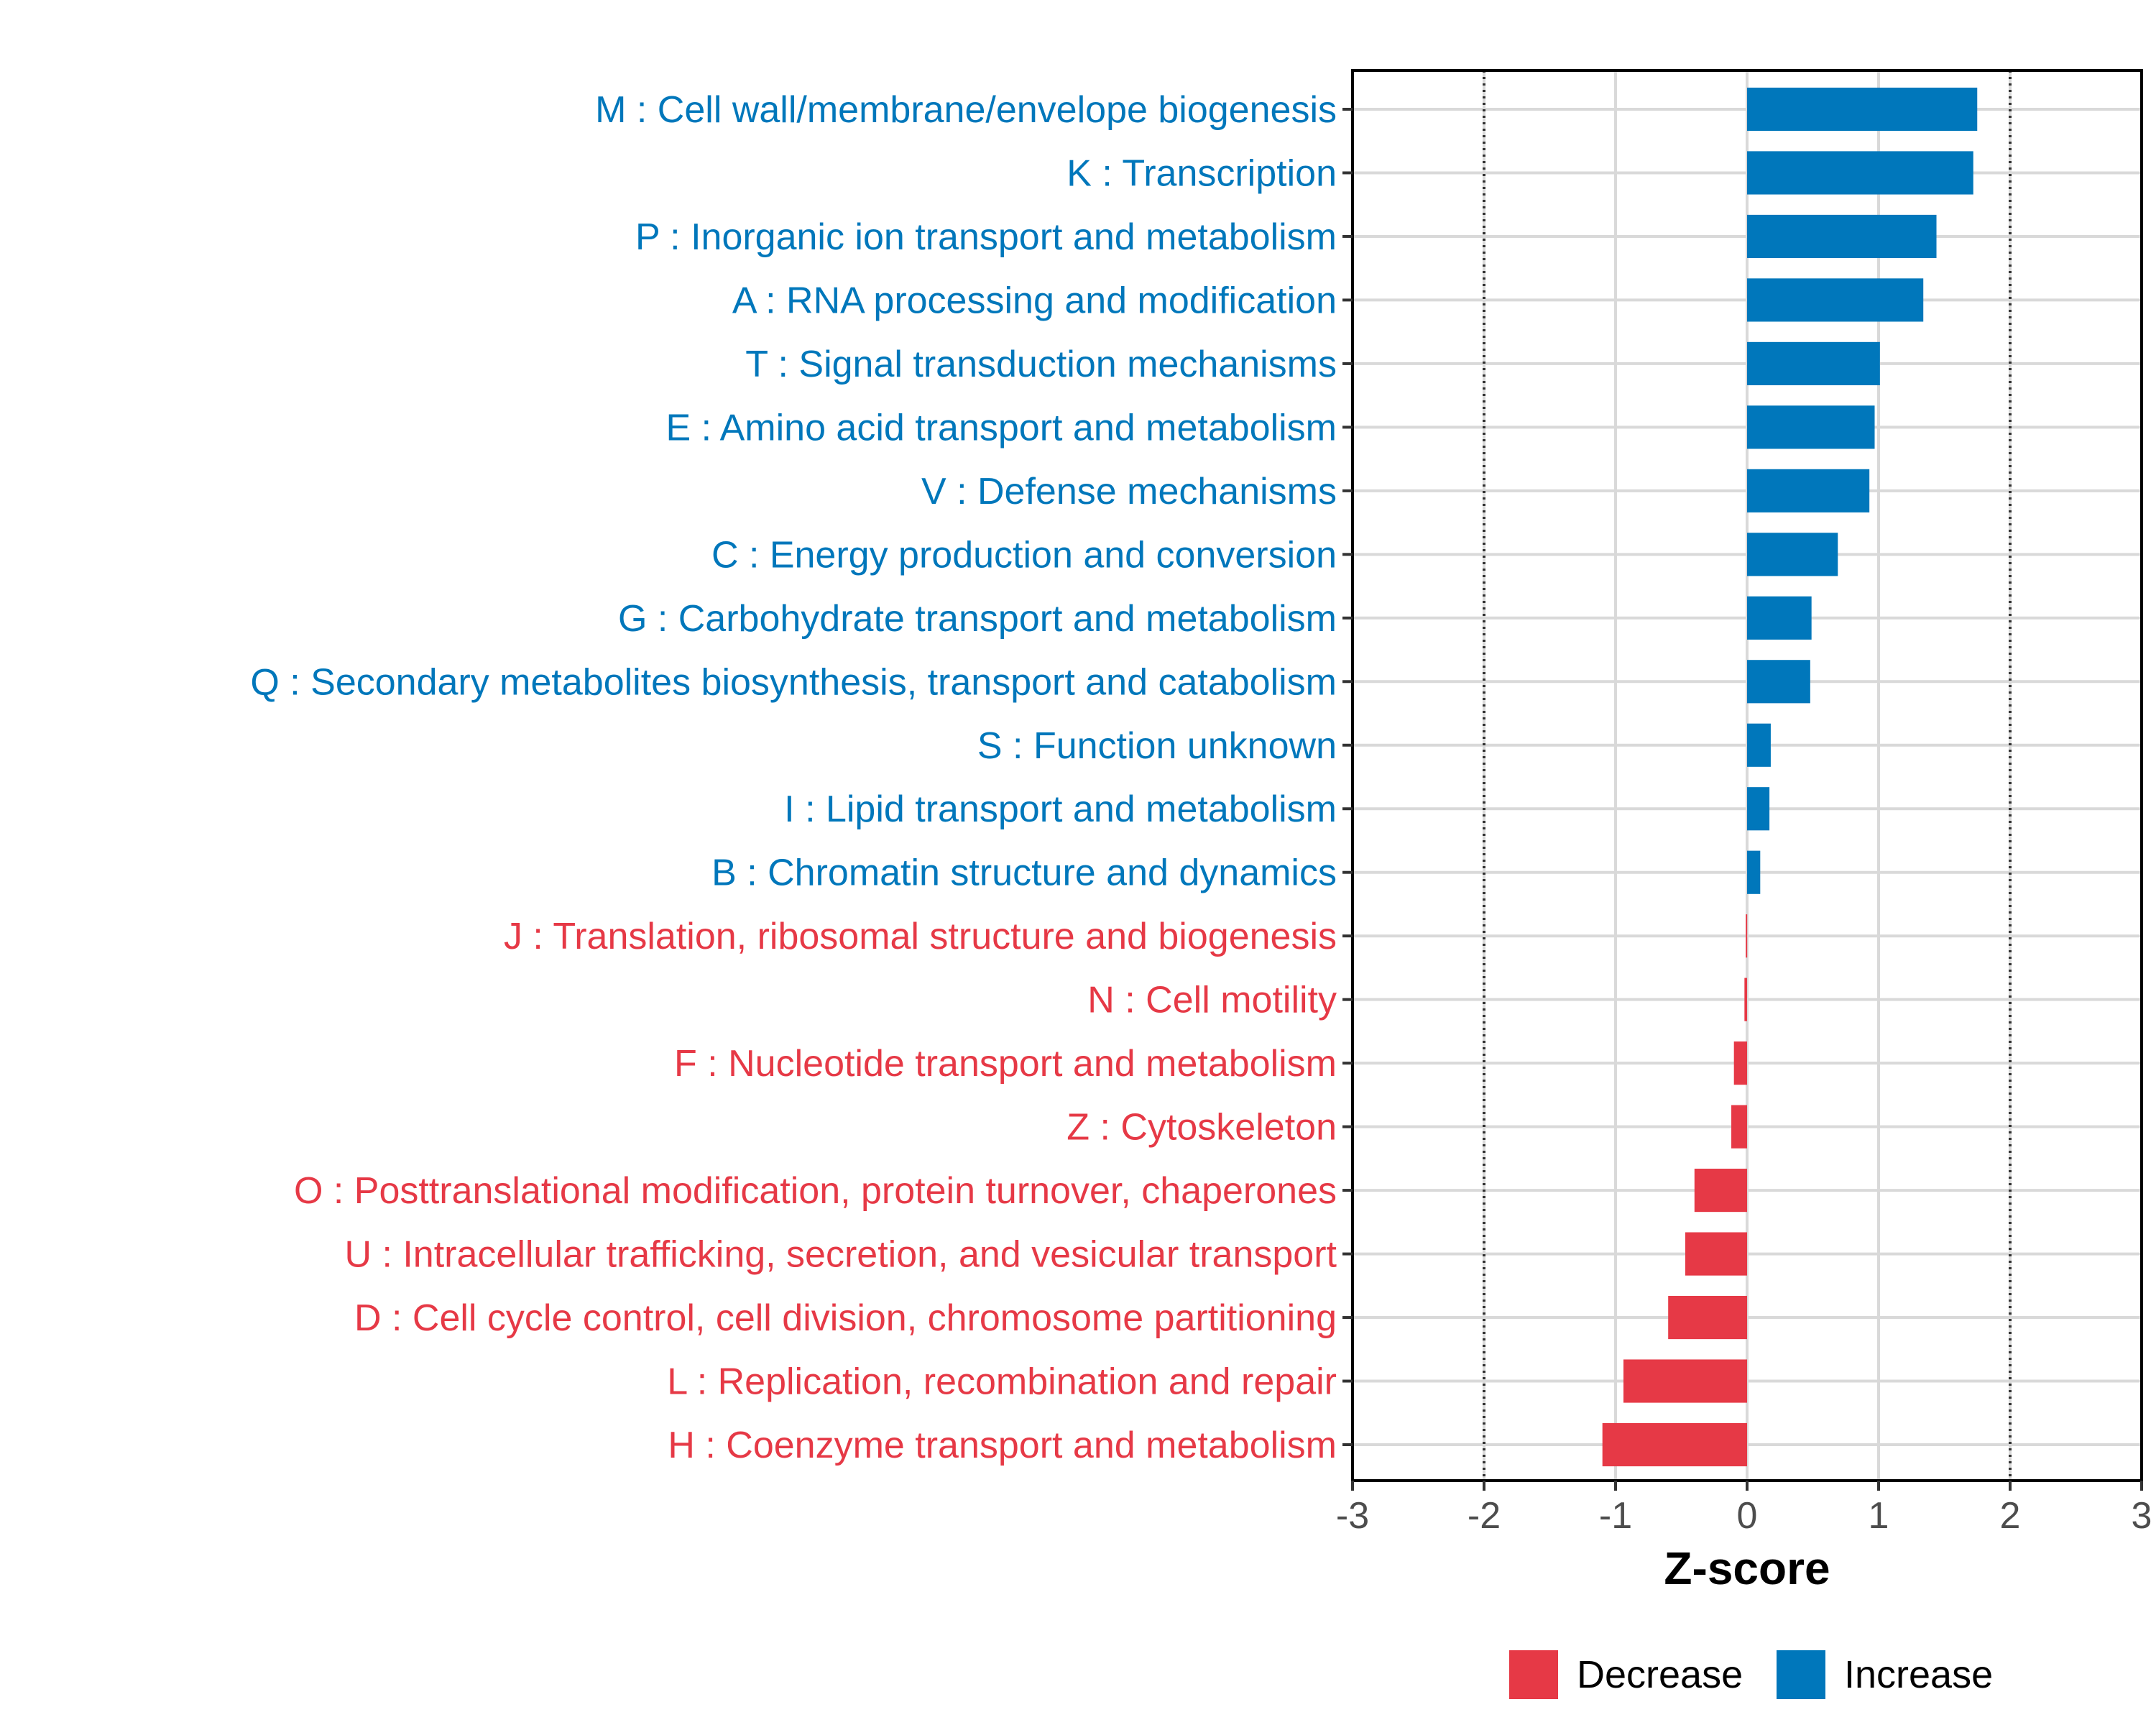  Describe the element at coordinates (2011, 1516) in the screenshot. I see `x-tick-label: 2` at that location.